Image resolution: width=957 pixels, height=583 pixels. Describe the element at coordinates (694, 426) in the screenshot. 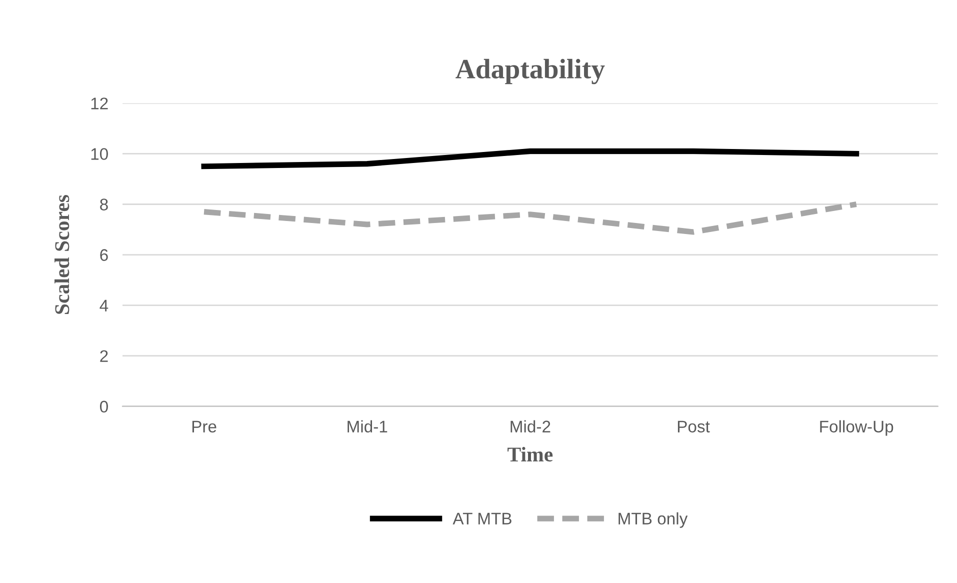

I see `x-tick-label: Post` at that location.